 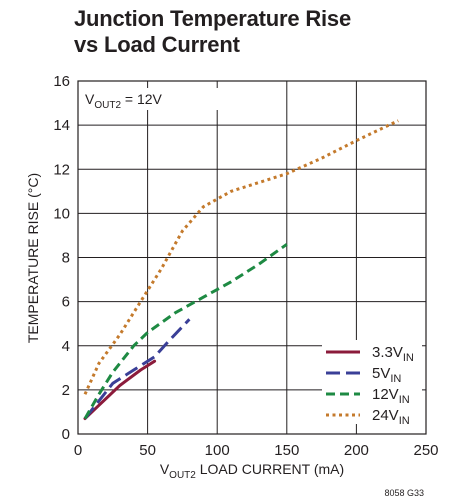 I want to click on series-line-5vin, so click(x=137, y=369).